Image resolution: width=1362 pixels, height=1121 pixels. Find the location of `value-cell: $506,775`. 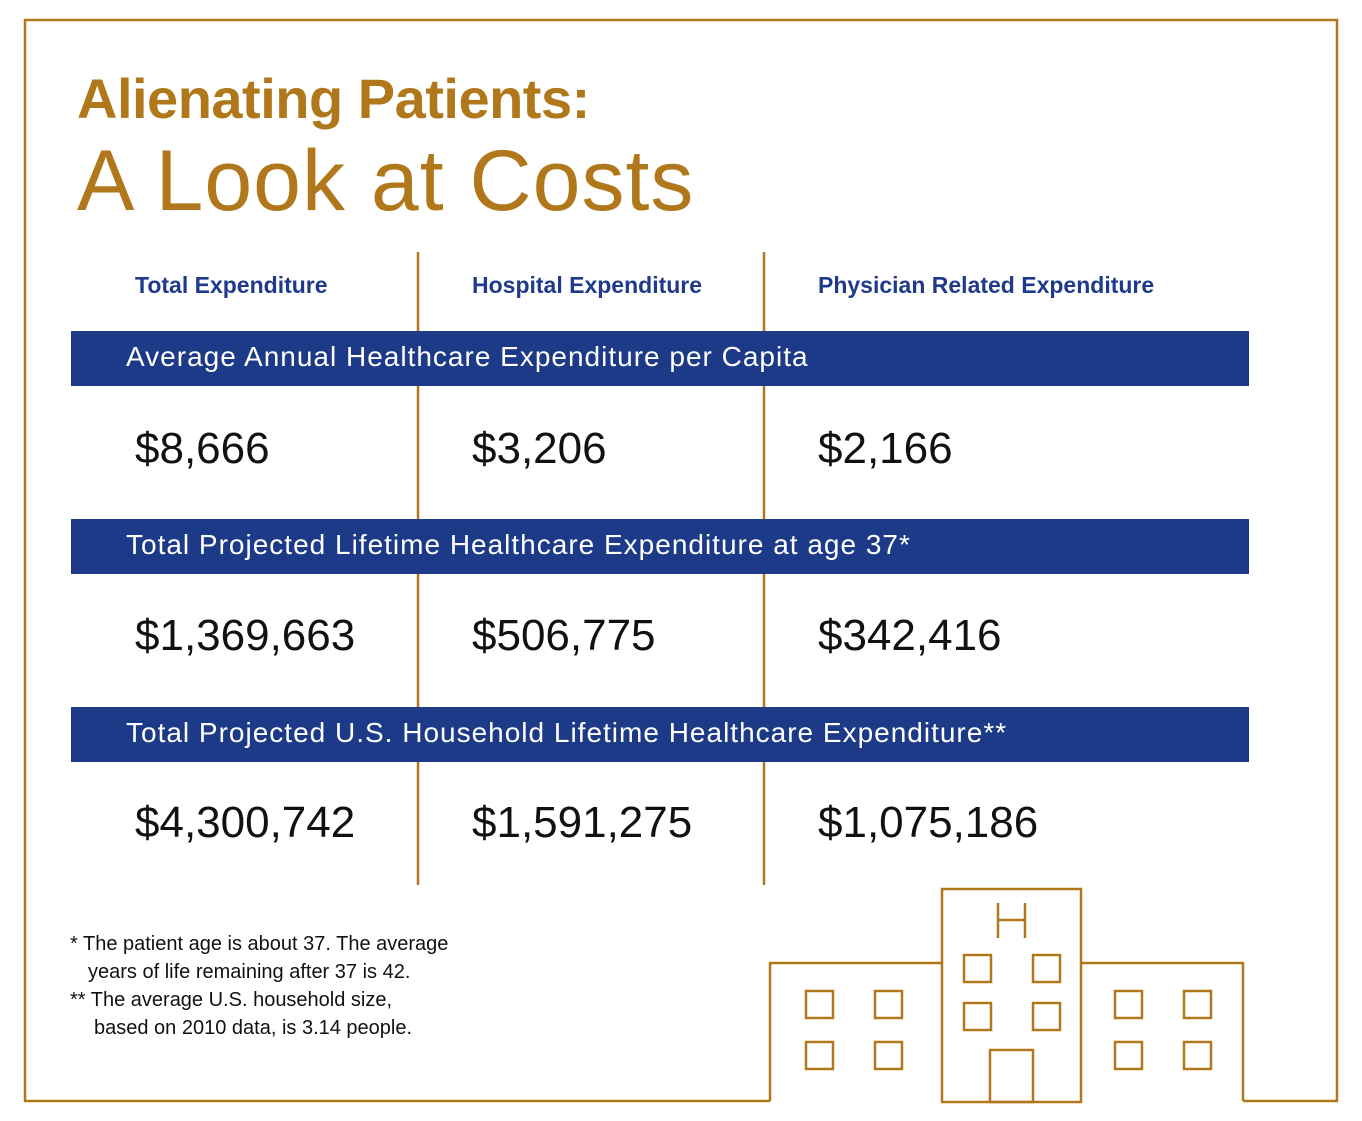

value-cell: $506,775 is located at coordinates (564, 635).